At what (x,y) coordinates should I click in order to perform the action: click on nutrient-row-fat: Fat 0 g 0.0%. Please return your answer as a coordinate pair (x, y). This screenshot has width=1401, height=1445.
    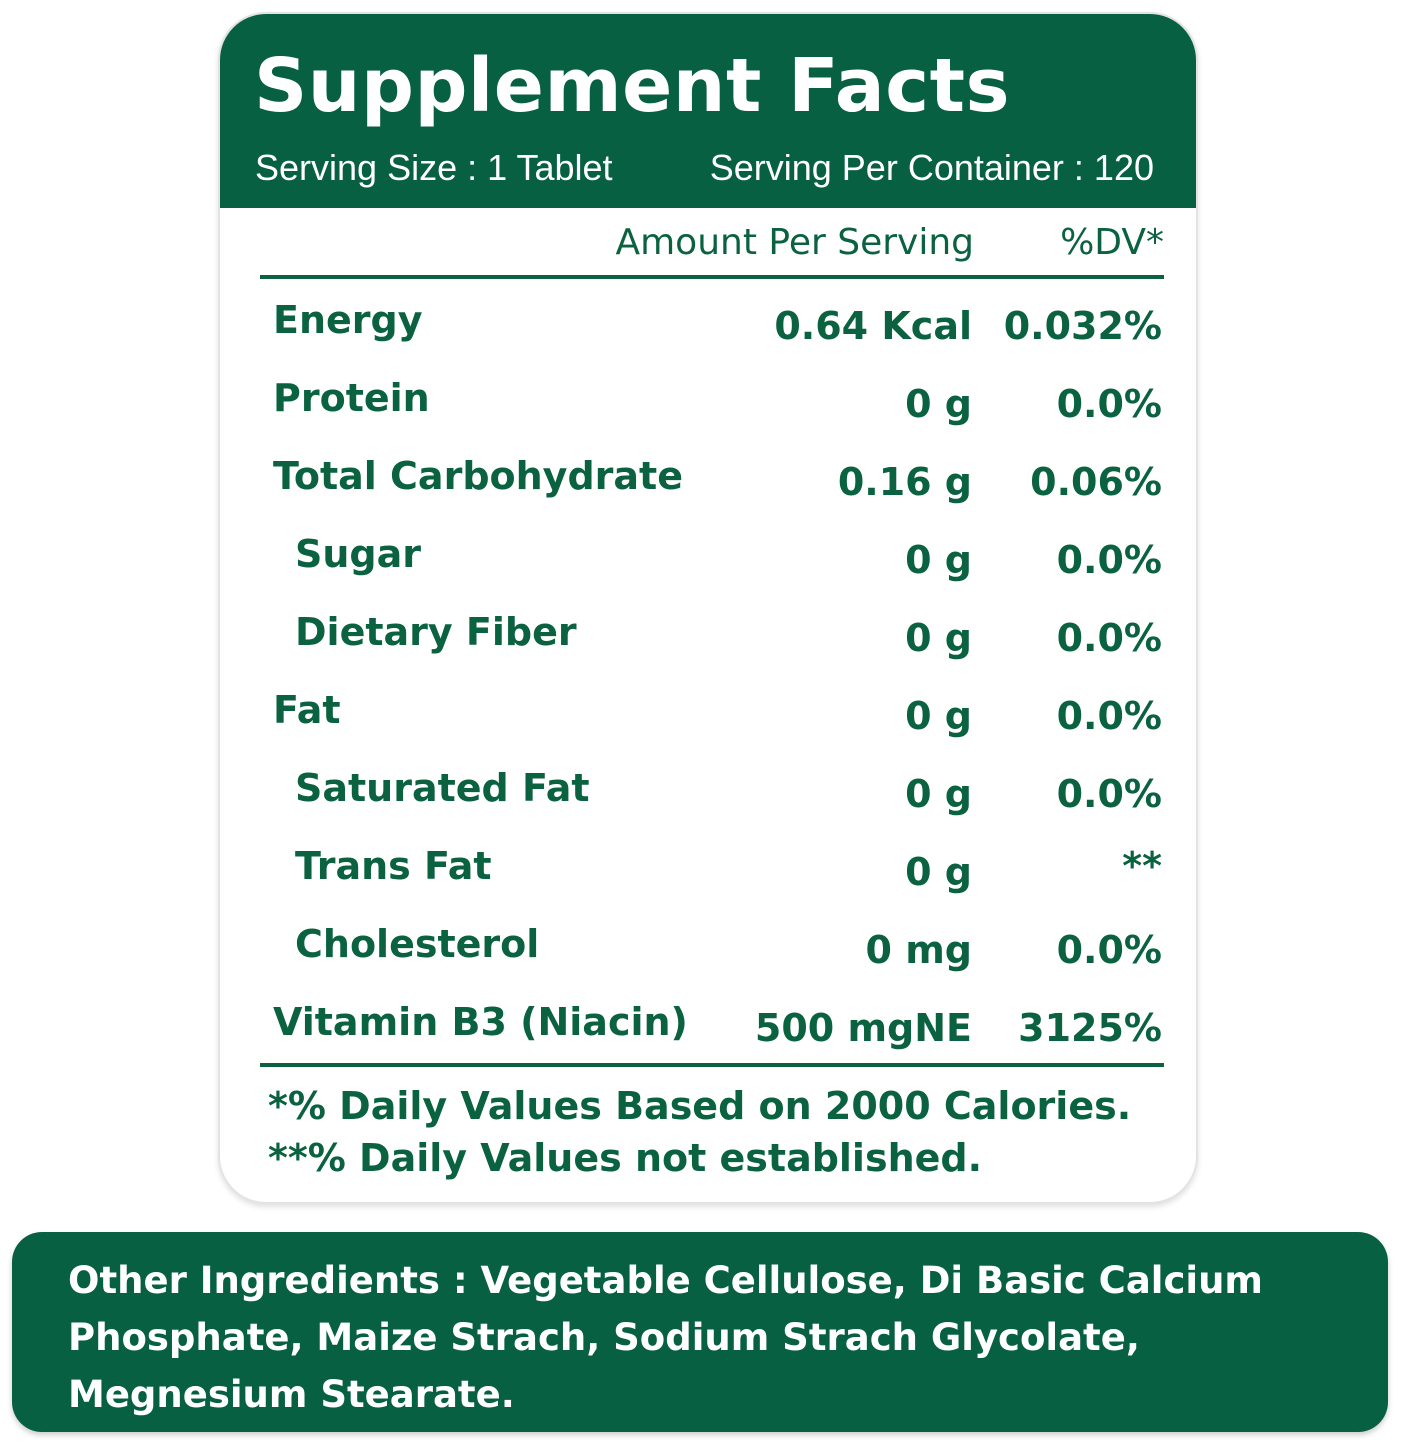
    Looking at the image, I should click on (708, 730).